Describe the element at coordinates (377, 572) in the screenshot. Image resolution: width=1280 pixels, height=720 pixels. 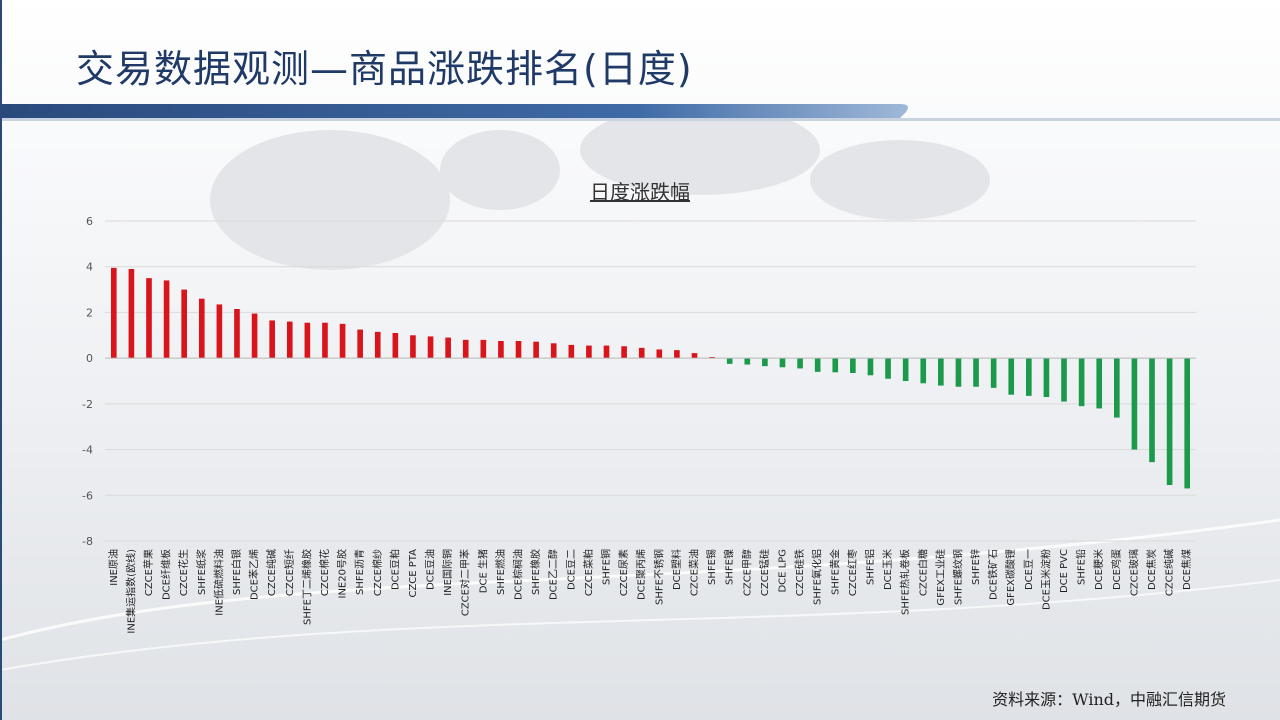
I see `x-tick-label: CZCE棉纱` at that location.